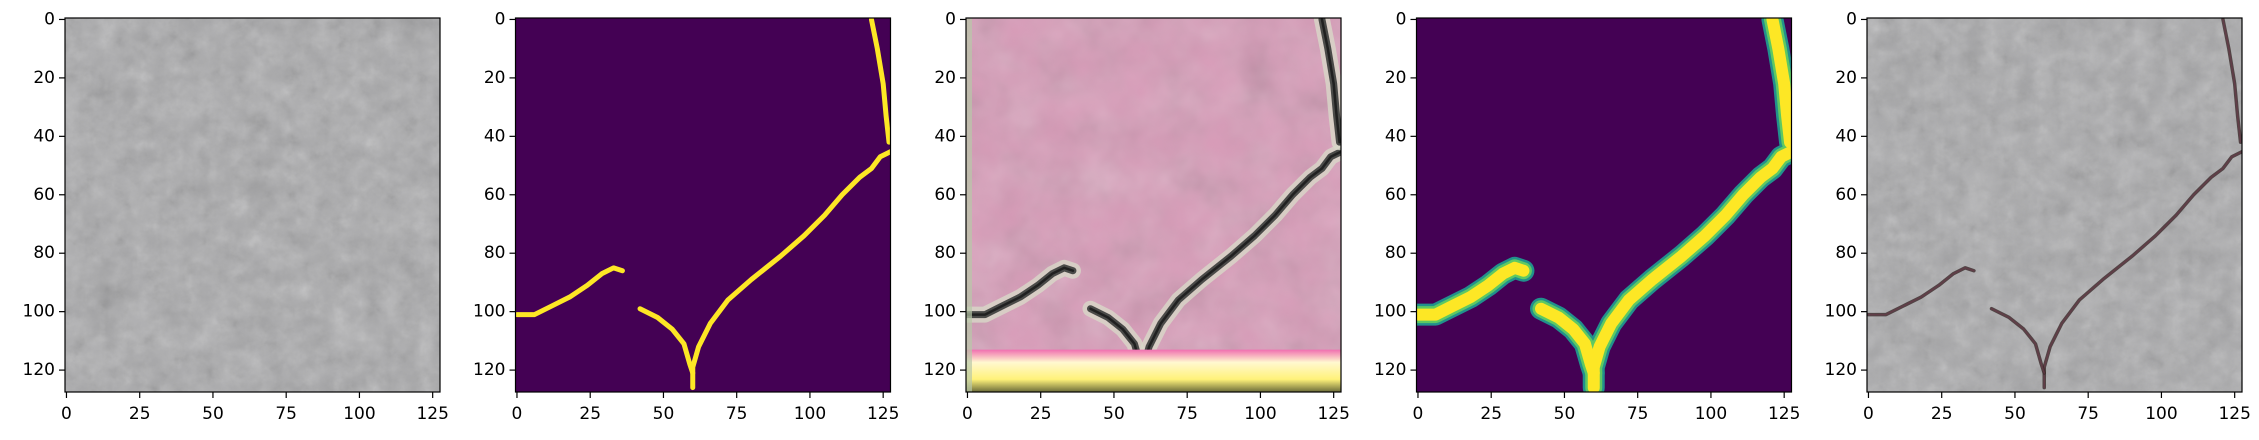 The height and width of the screenshot is (440, 2259). Describe the element at coordinates (1153, 370) in the screenshot. I see `band` at that location.